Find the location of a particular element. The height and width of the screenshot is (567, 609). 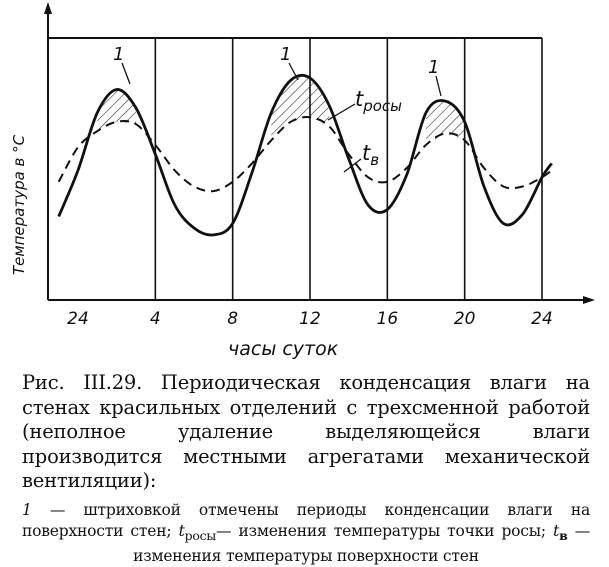

x-tick-label-3: 12 is located at coordinates (310, 319).